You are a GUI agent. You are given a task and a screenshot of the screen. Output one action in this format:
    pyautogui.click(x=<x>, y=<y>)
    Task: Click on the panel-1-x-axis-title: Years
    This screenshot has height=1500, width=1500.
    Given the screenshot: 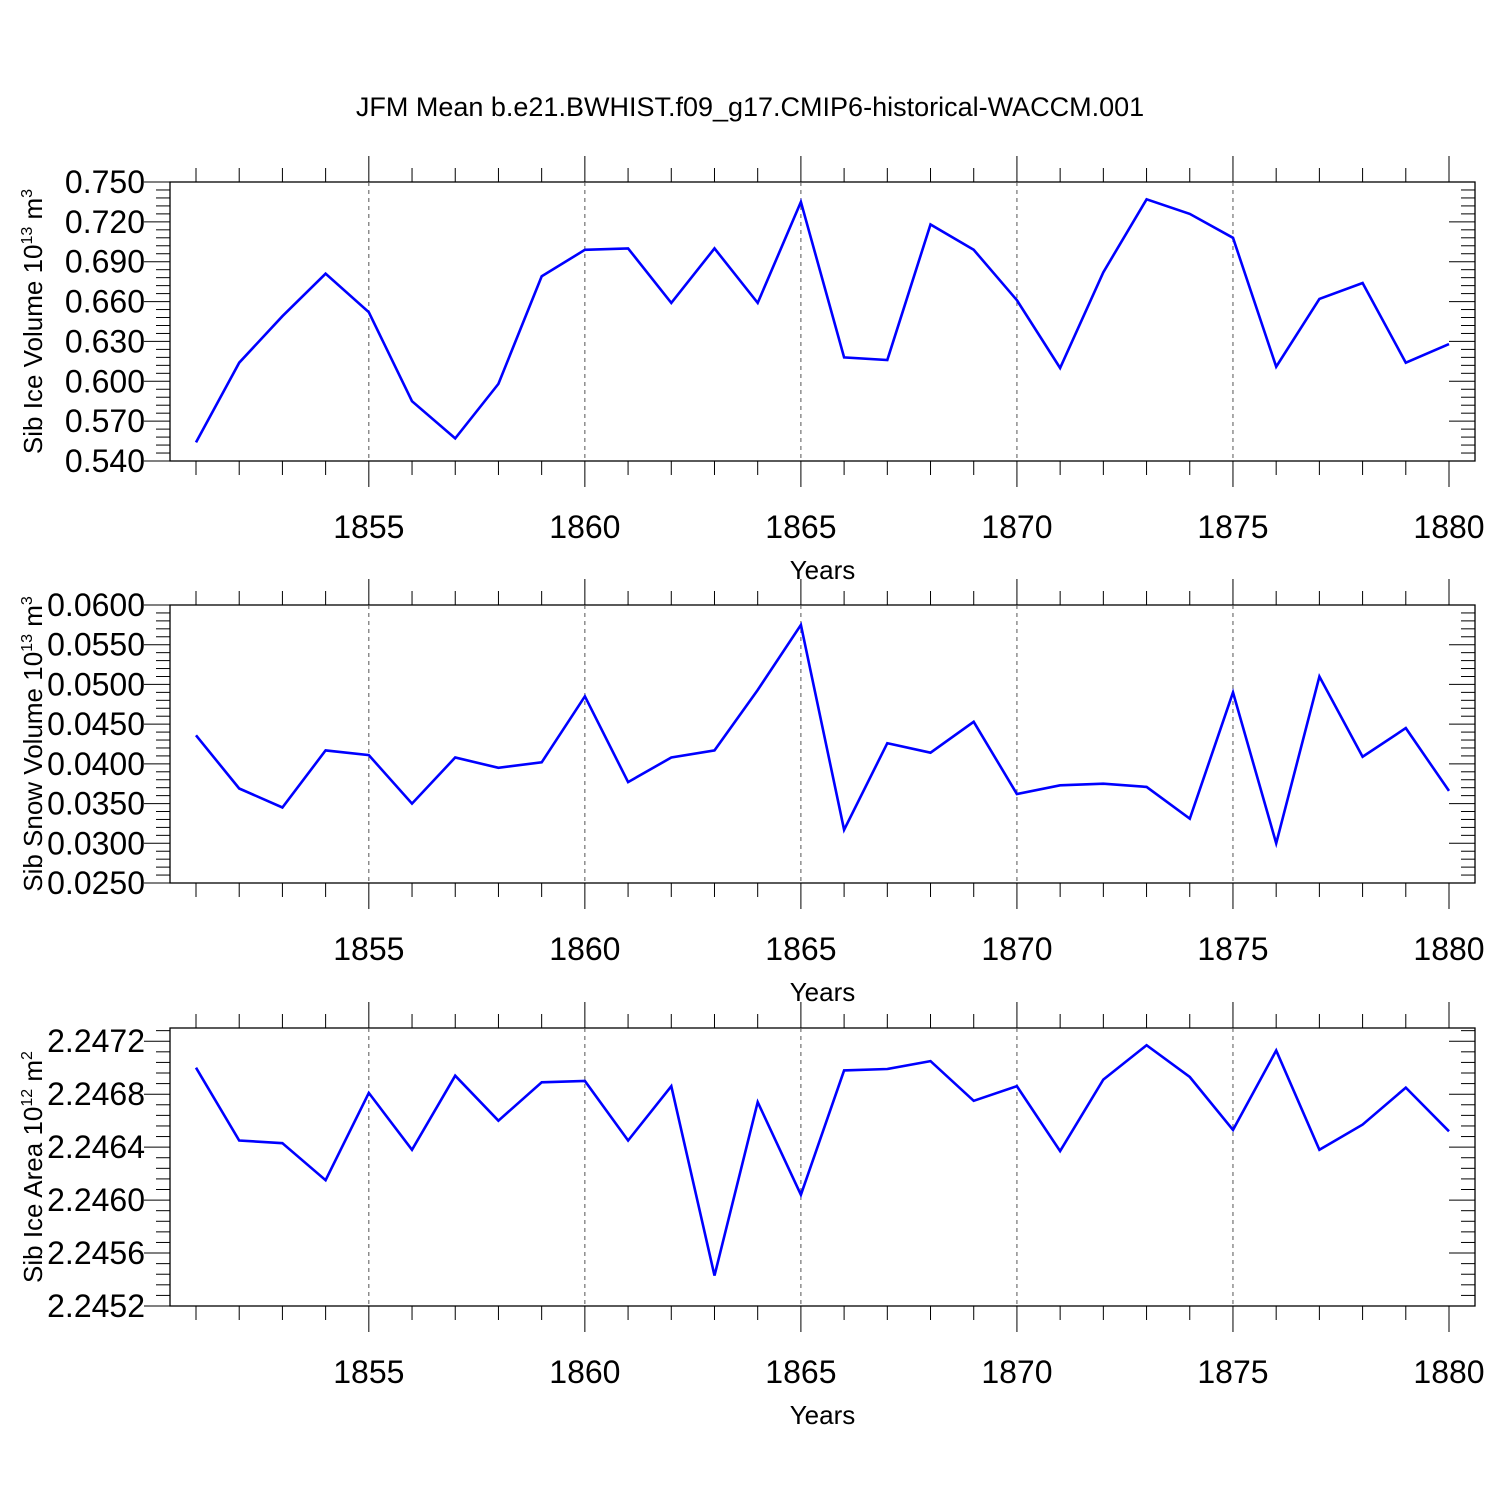 What is the action you would take?
    pyautogui.click(x=823, y=570)
    